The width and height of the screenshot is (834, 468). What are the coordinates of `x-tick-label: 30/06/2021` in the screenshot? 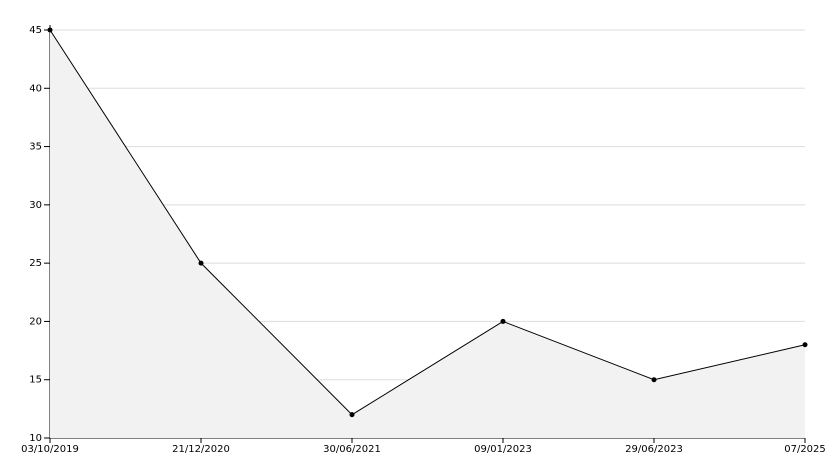 It's located at (352, 449).